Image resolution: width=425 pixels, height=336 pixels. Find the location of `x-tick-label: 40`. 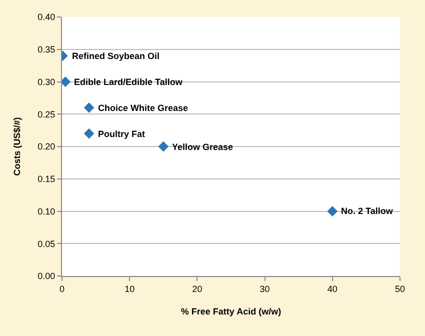

x-tick-label: 40 is located at coordinates (332, 289).